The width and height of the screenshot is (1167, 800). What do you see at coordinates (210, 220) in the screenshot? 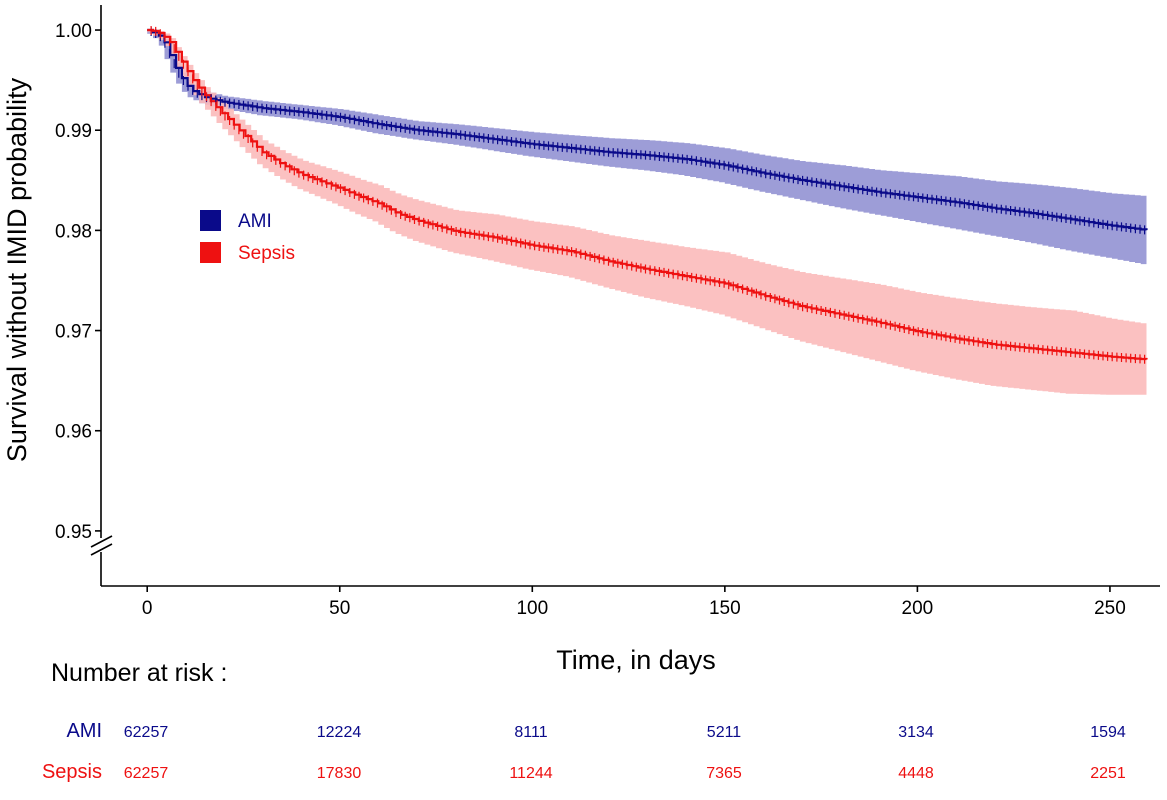
I see `legend-swatch-ami` at bounding box center [210, 220].